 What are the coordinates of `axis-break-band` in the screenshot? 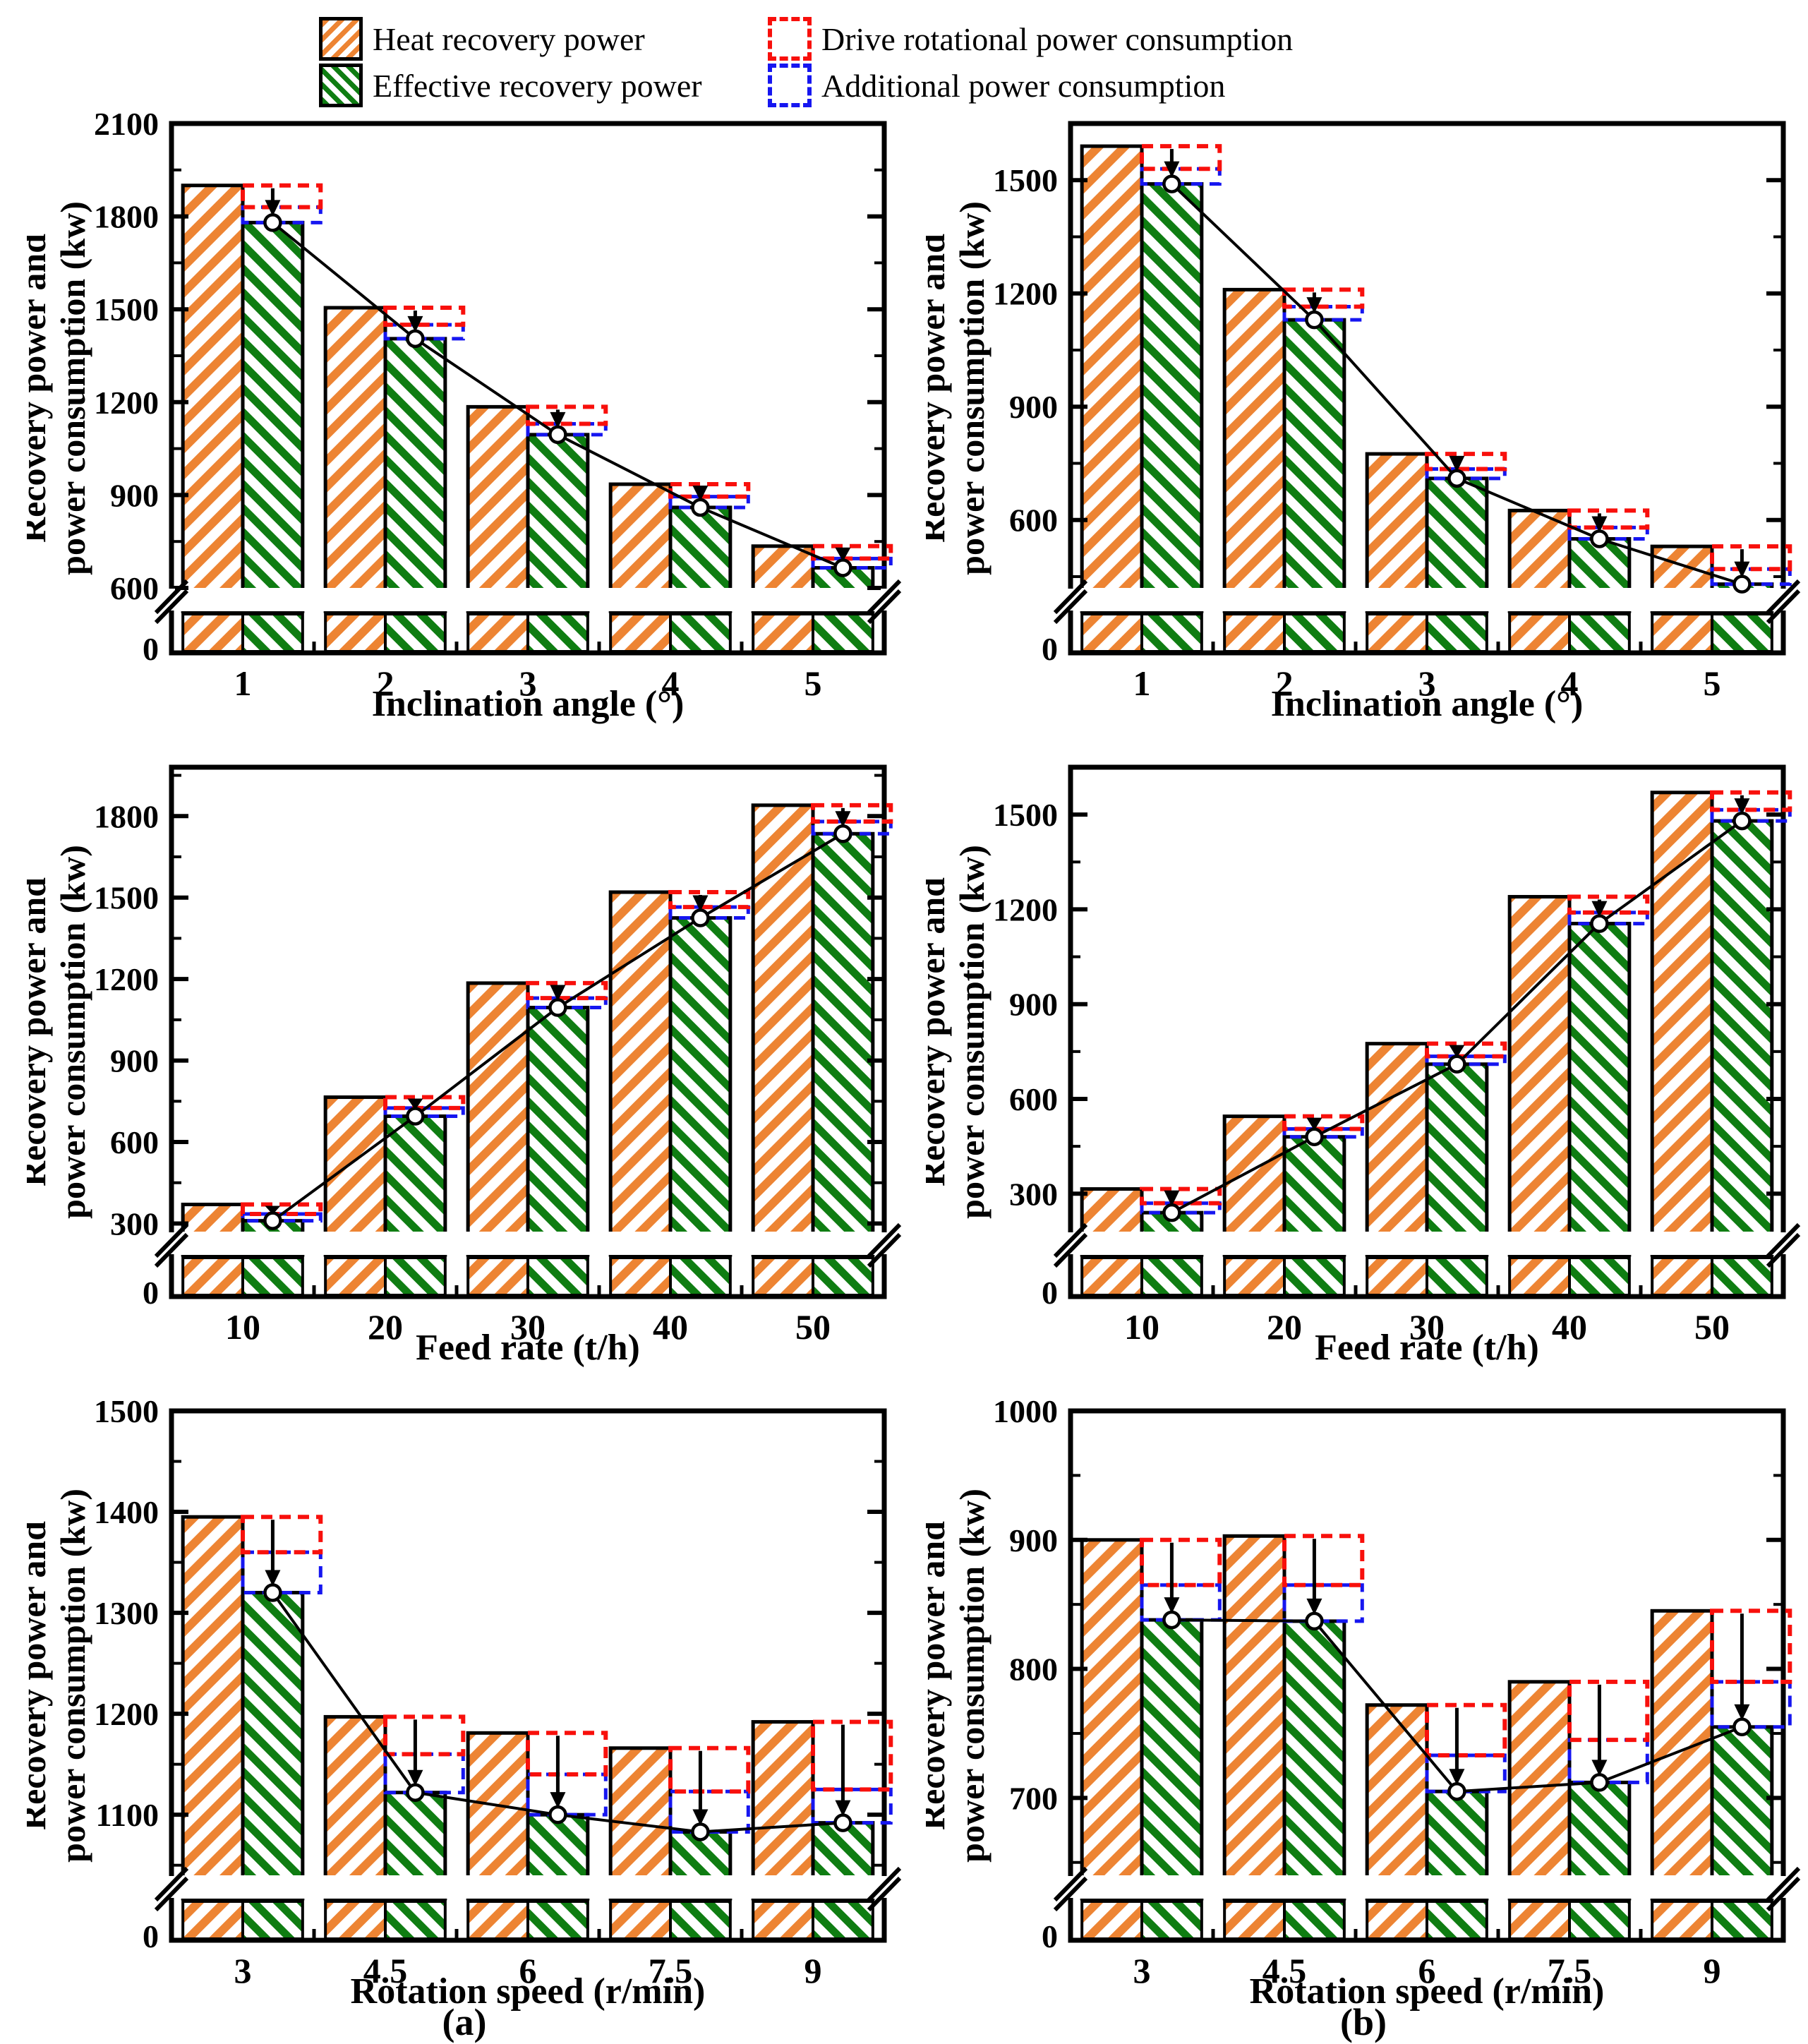 It's located at (527, 1243).